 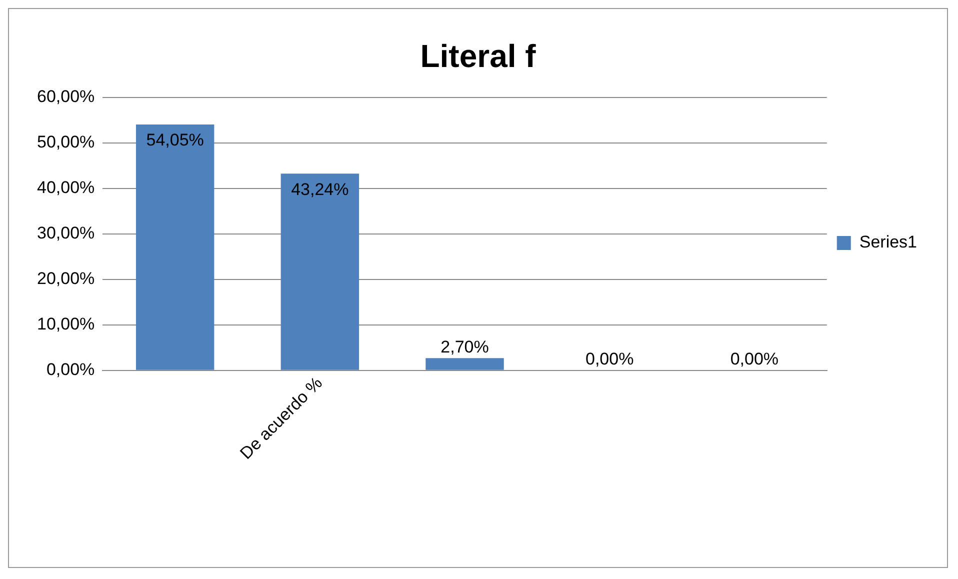 What do you see at coordinates (70, 370) in the screenshot?
I see `y-tick-label: 0,00%` at bounding box center [70, 370].